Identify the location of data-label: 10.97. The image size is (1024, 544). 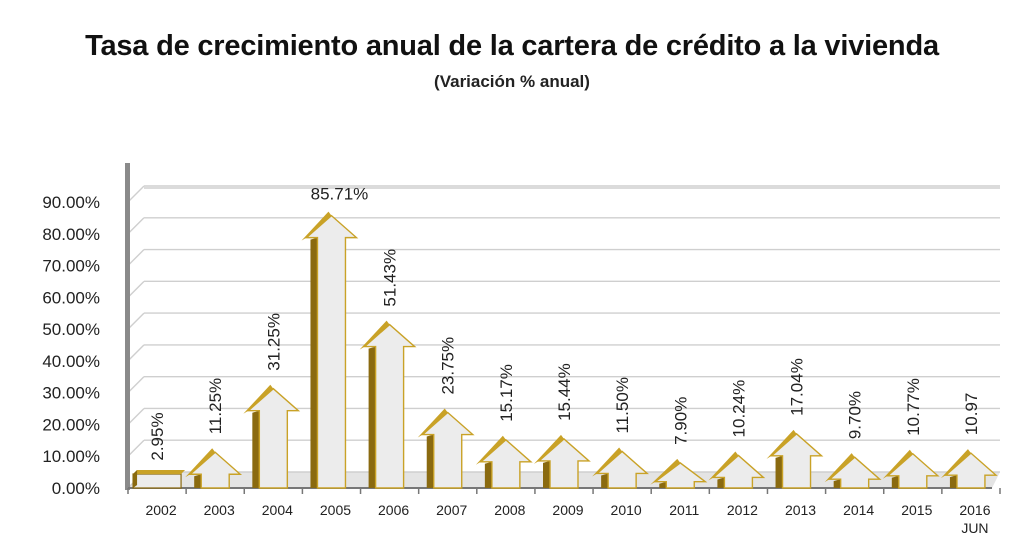
(971, 414).